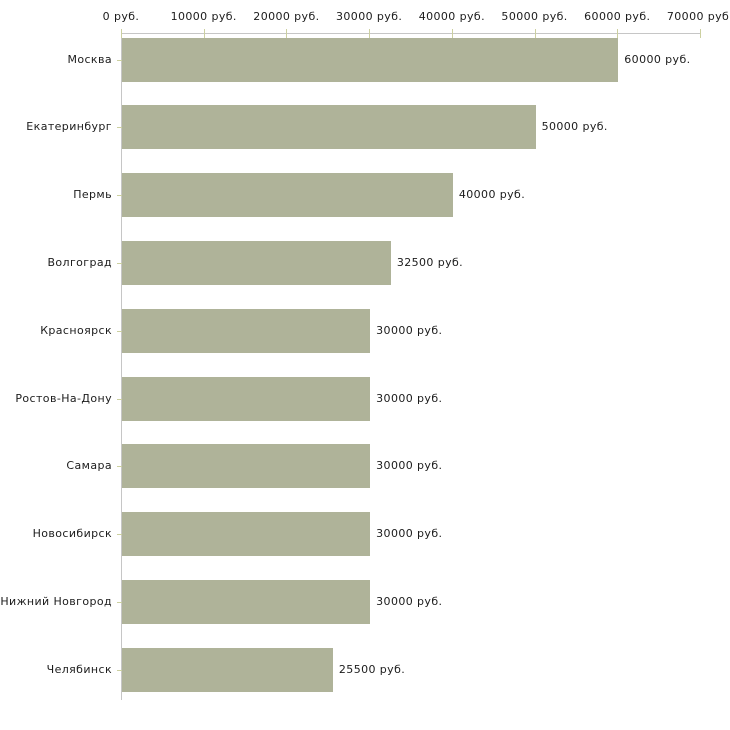  Describe the element at coordinates (411, 33) in the screenshot. I see `x-axis-line` at that location.